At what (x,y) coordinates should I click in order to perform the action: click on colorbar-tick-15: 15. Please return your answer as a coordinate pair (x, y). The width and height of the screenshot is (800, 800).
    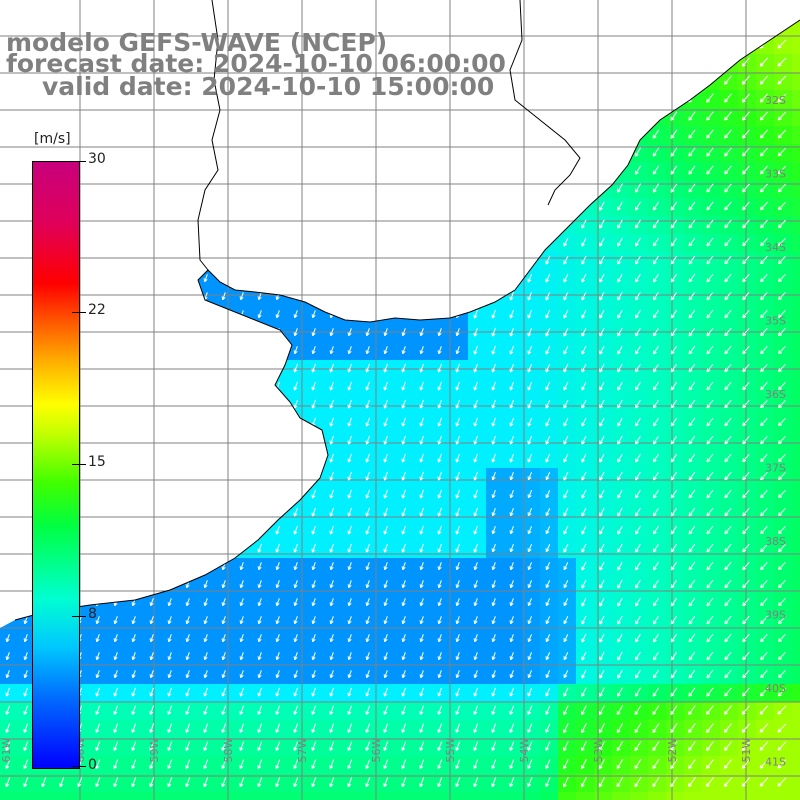
    Looking at the image, I should click on (97, 462).